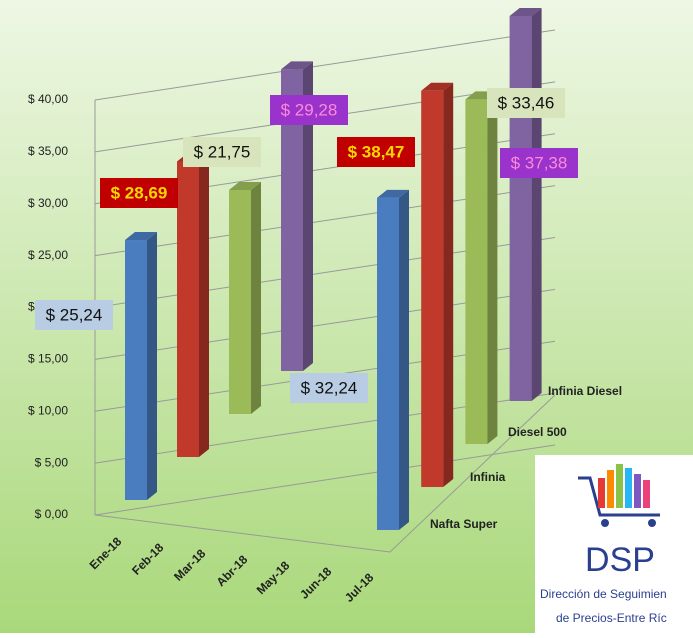 This screenshot has width=693, height=638. Describe the element at coordinates (620, 560) in the screenshot. I see `logo-title: DSP` at that location.